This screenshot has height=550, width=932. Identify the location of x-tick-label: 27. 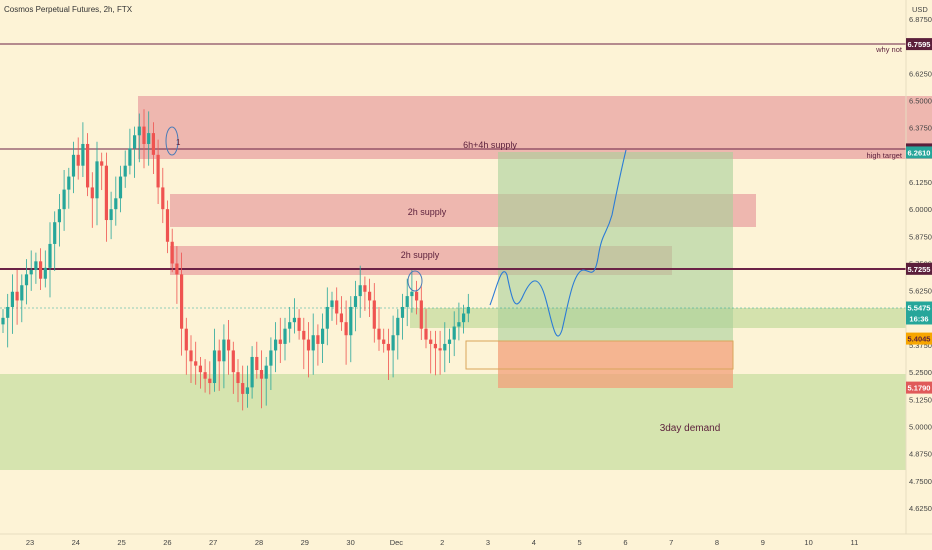
(213, 542).